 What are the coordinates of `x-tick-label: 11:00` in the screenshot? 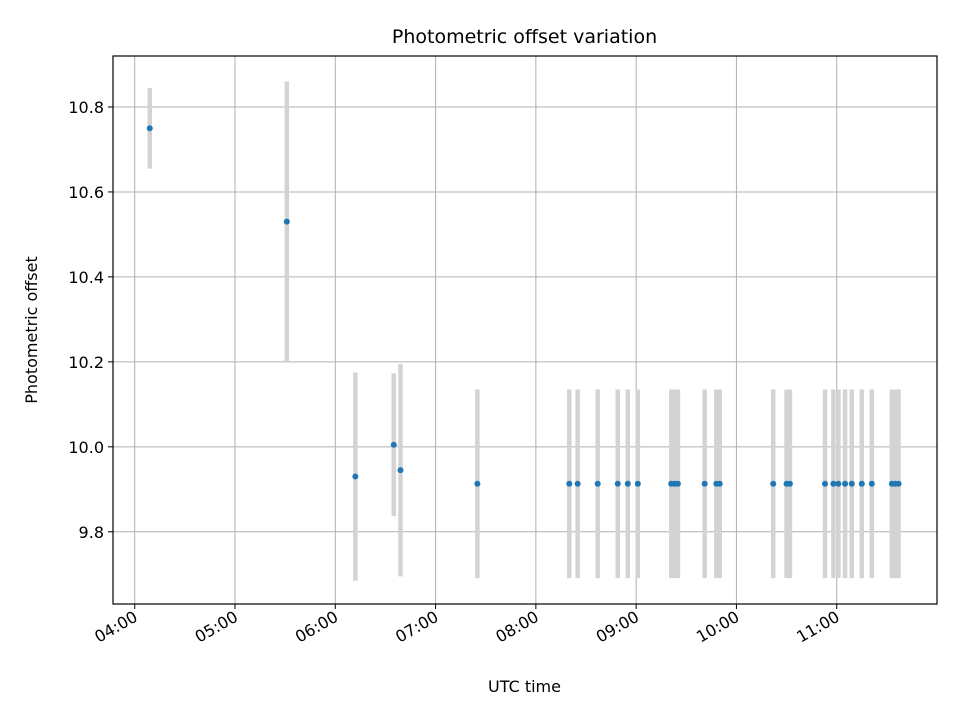 It's located at (817, 627).